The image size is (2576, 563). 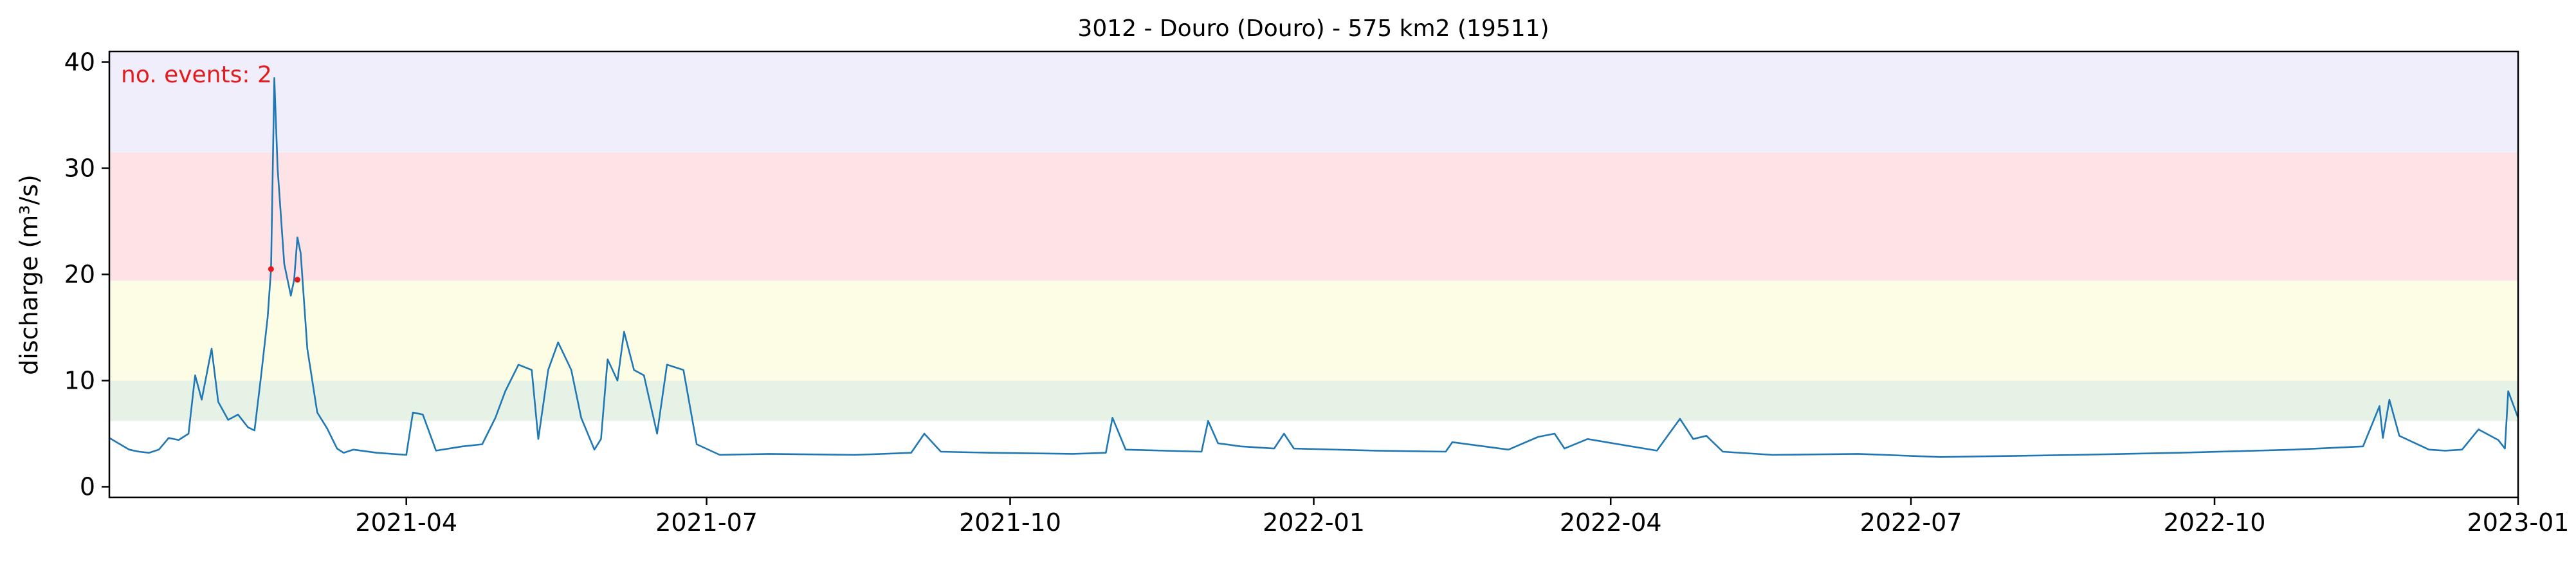 What do you see at coordinates (706, 522) in the screenshot?
I see `x-tick-label: 2021-07` at bounding box center [706, 522].